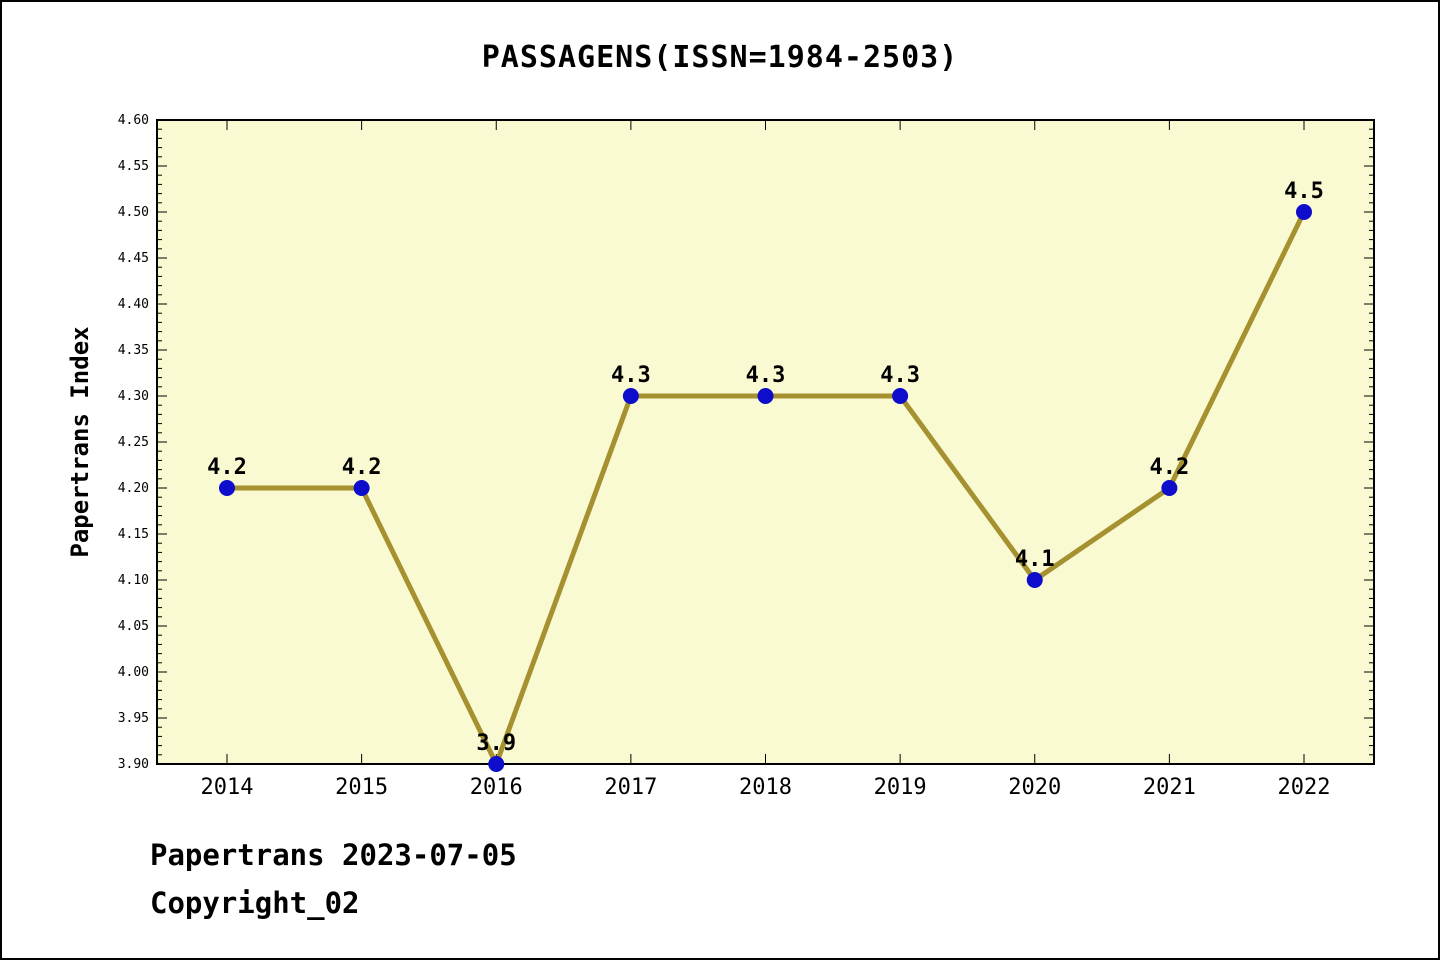  Describe the element at coordinates (1169, 787) in the screenshot. I see `svg-text: 2021` at that location.